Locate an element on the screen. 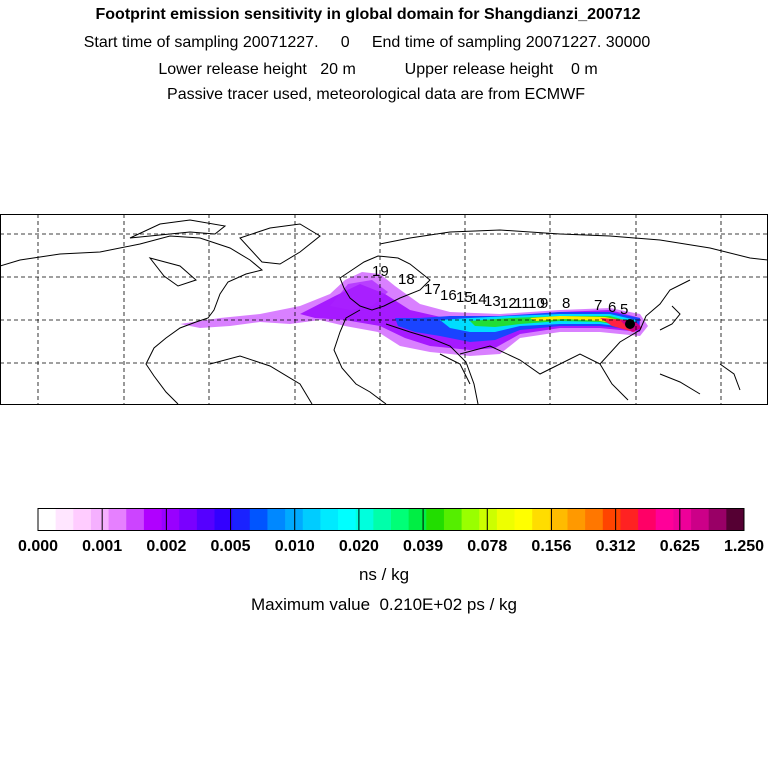 This screenshot has height=768, width=768. day-label: 18 is located at coordinates (406, 279).